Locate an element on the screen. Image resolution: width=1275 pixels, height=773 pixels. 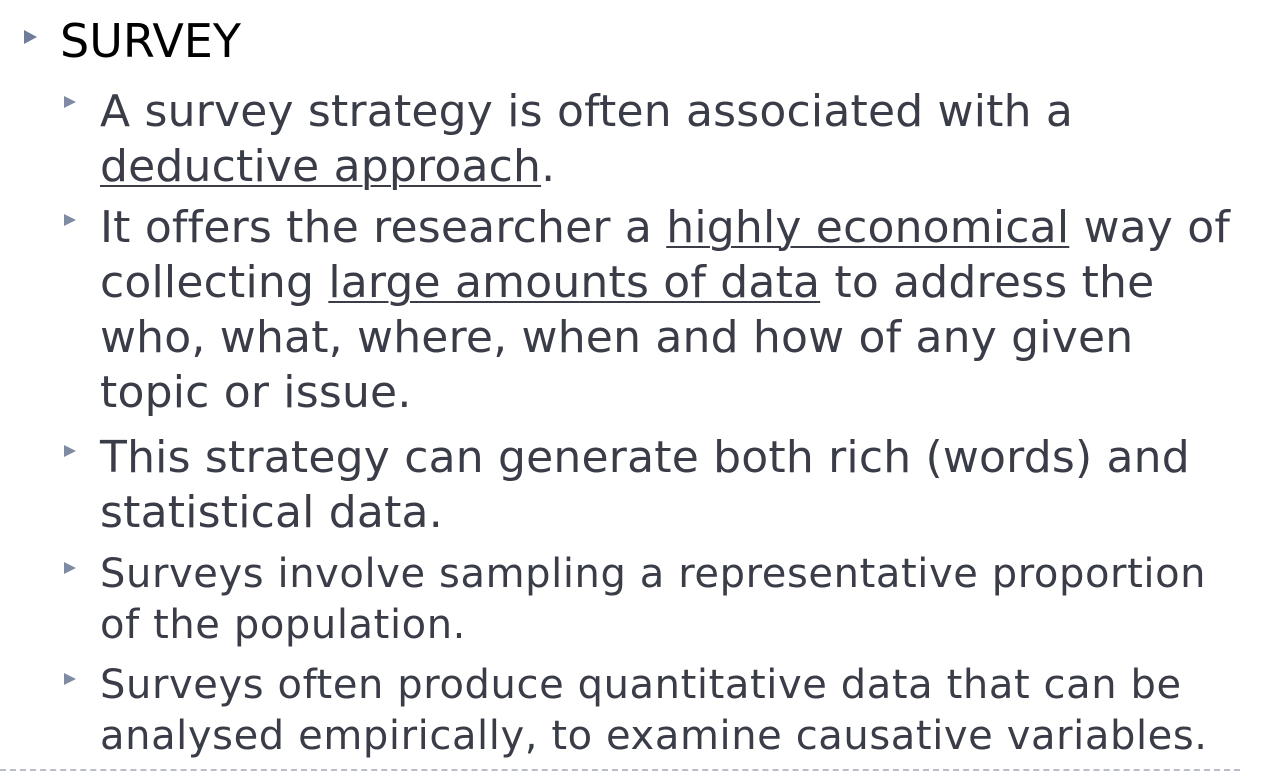
text-line: of the population. is located at coordinates (687, 625).